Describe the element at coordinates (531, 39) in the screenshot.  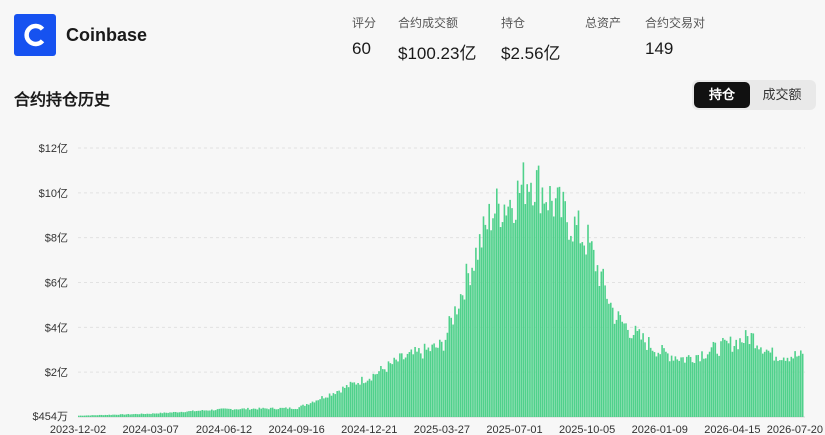
I see `stat-open-interest: 持仓 $2.56亿` at that location.